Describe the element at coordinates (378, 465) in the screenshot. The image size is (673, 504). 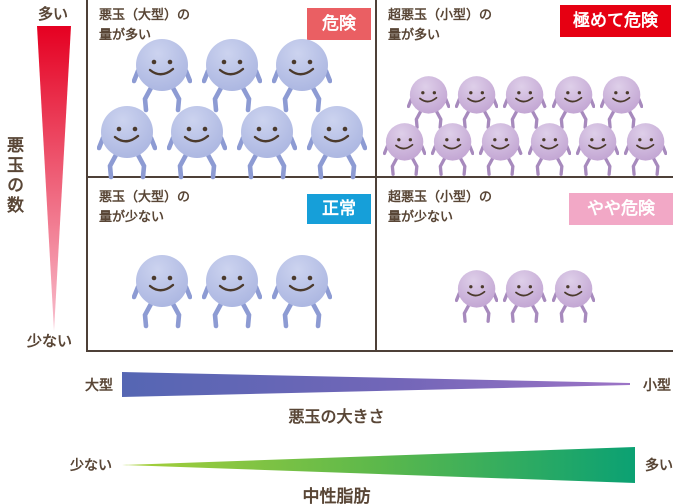
I see `triglyceride-wedge` at that location.